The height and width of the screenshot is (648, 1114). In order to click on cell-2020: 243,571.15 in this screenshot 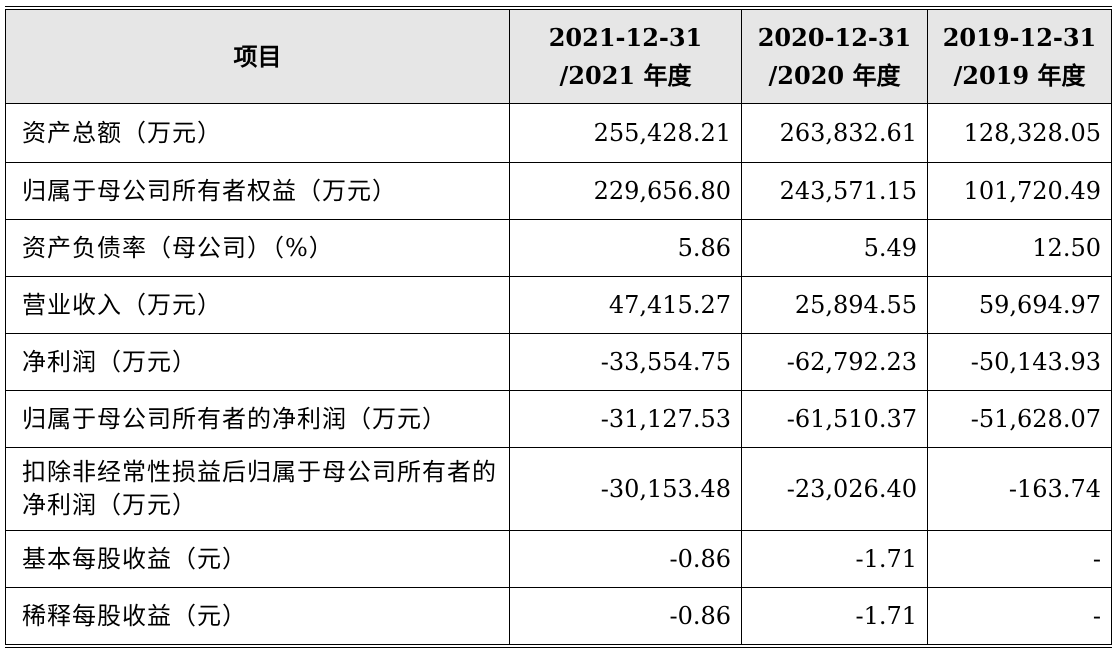, I will do `click(834, 191)`.